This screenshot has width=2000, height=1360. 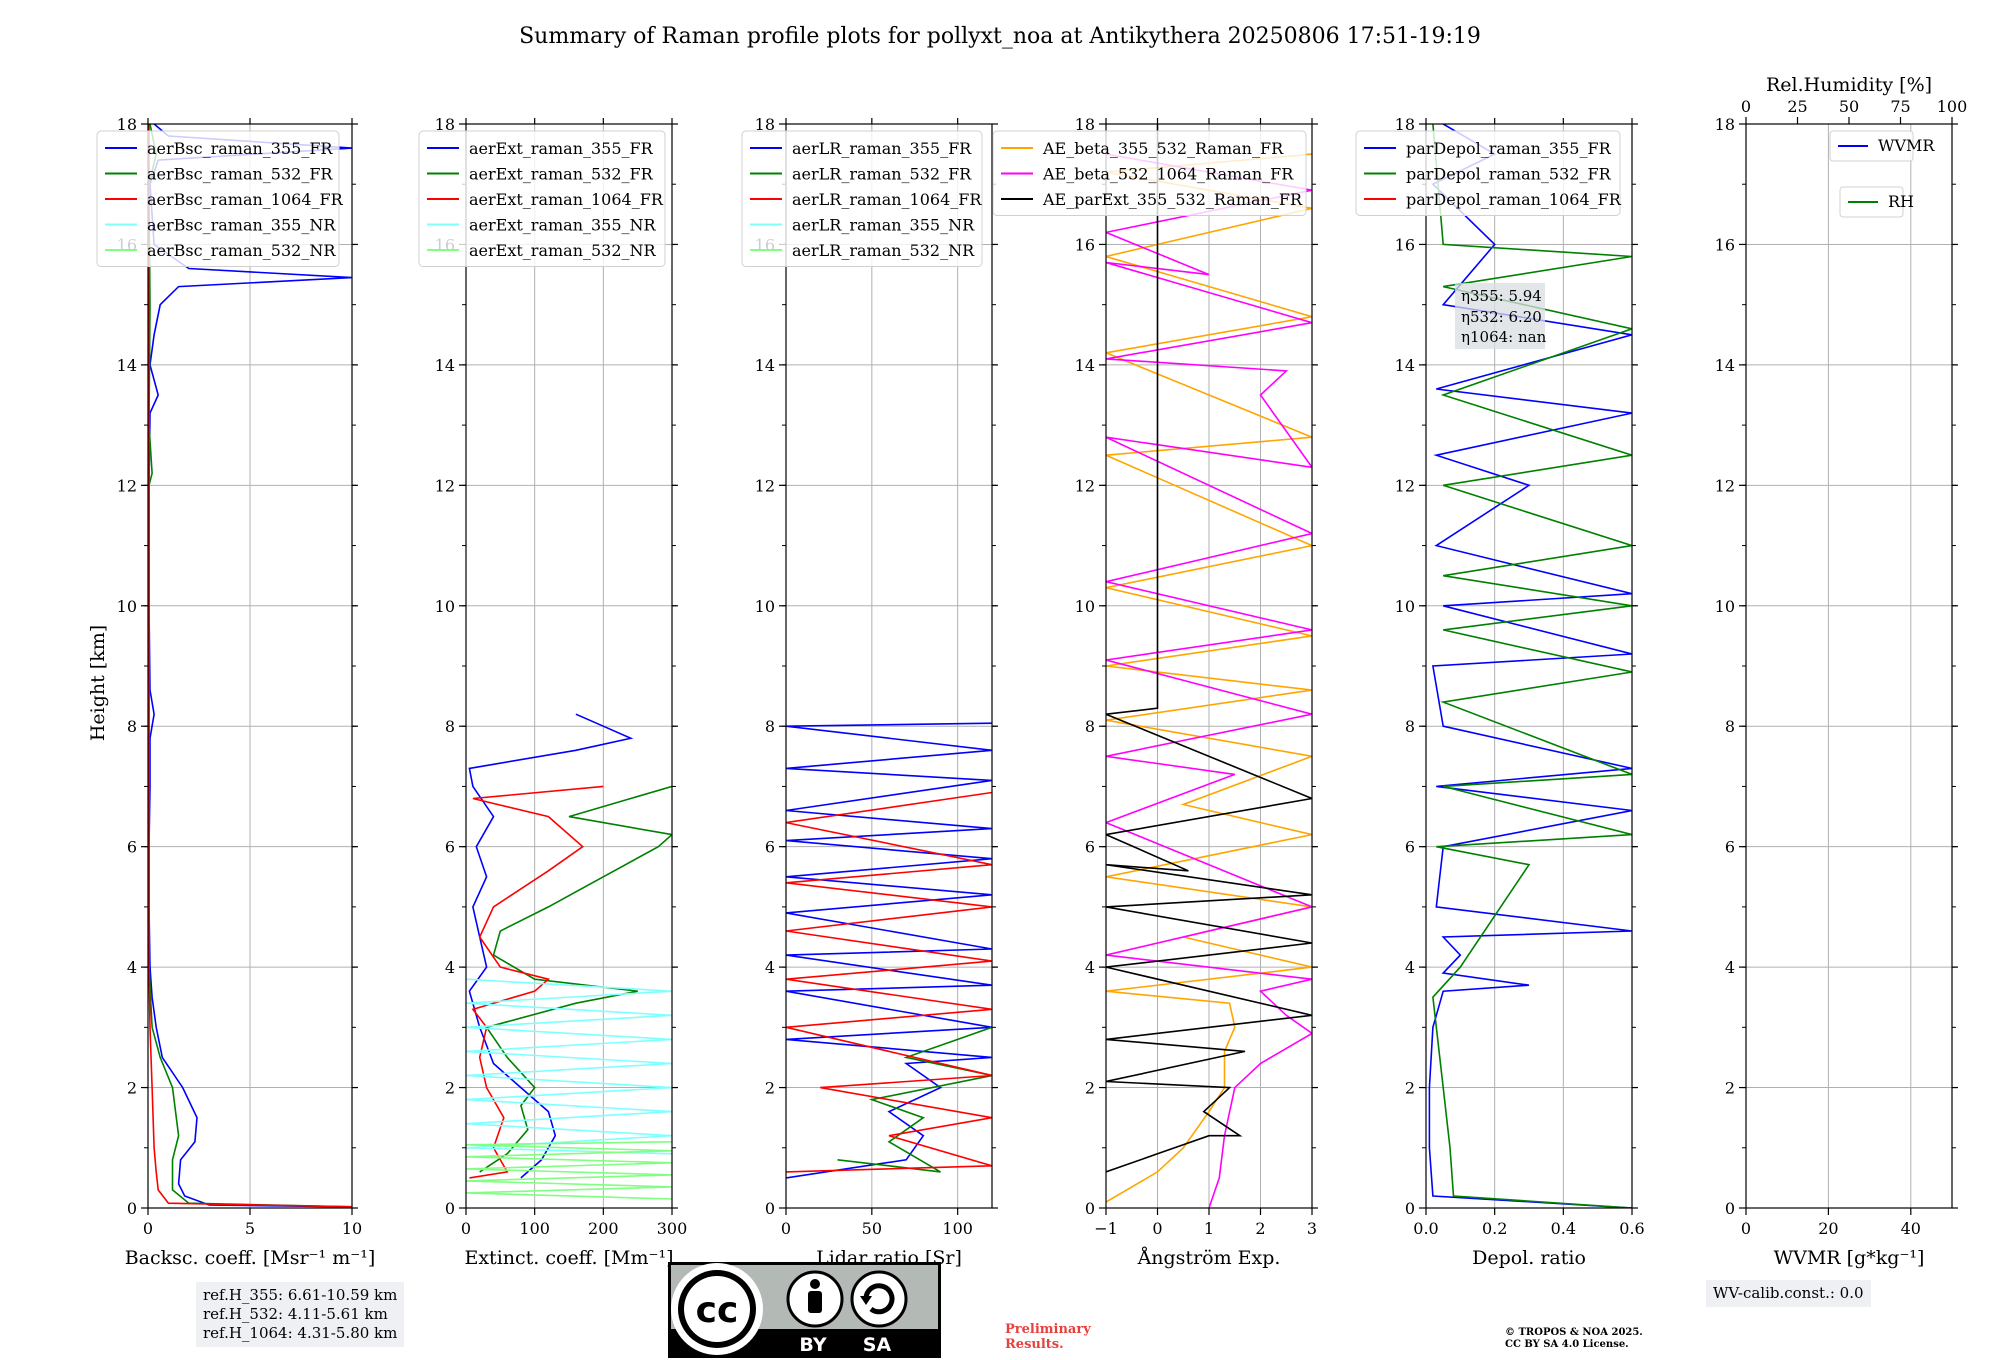 What do you see at coordinates (1509, 174) in the screenshot?
I see `legend-label: parDepol_raman_532_FR` at bounding box center [1509, 174].